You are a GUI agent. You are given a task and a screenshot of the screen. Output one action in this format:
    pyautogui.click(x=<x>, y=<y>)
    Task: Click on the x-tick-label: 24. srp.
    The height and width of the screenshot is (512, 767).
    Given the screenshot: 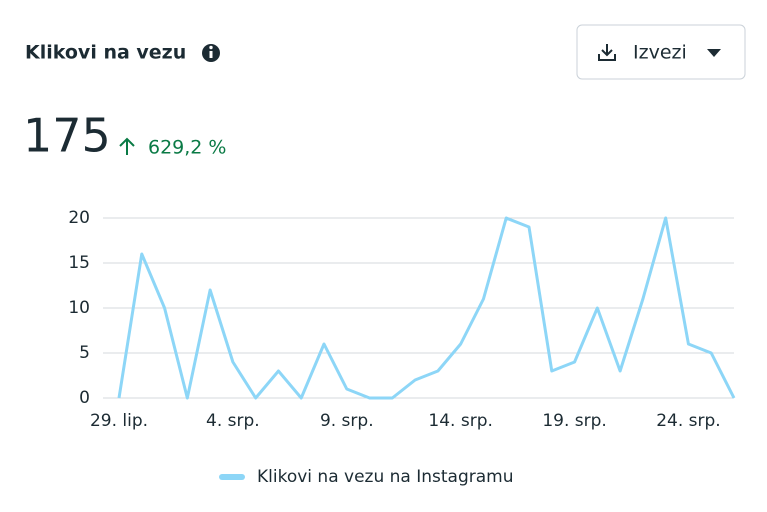 What is the action you would take?
    pyautogui.click(x=688, y=421)
    